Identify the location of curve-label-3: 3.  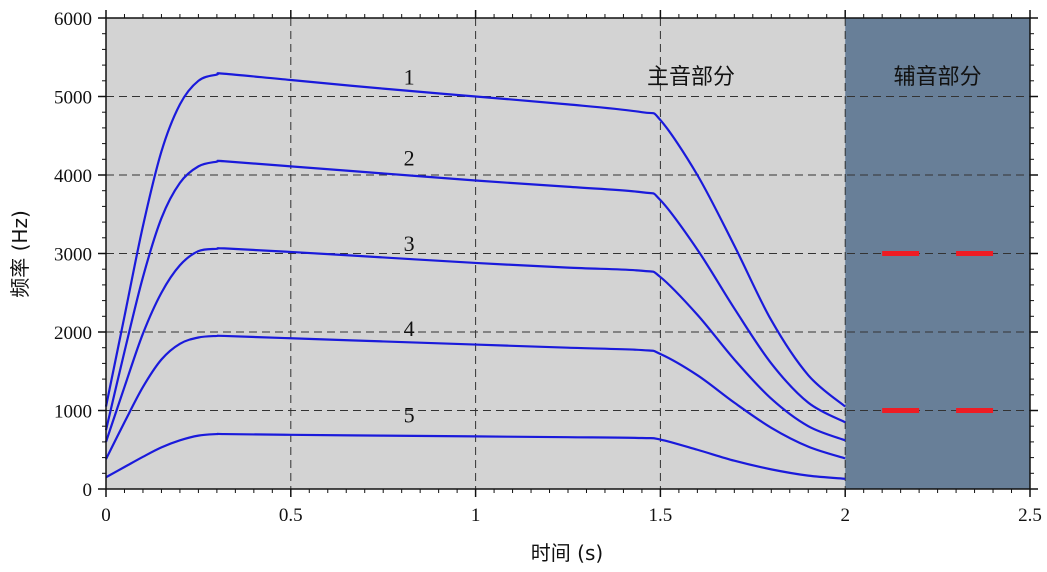
(409, 243).